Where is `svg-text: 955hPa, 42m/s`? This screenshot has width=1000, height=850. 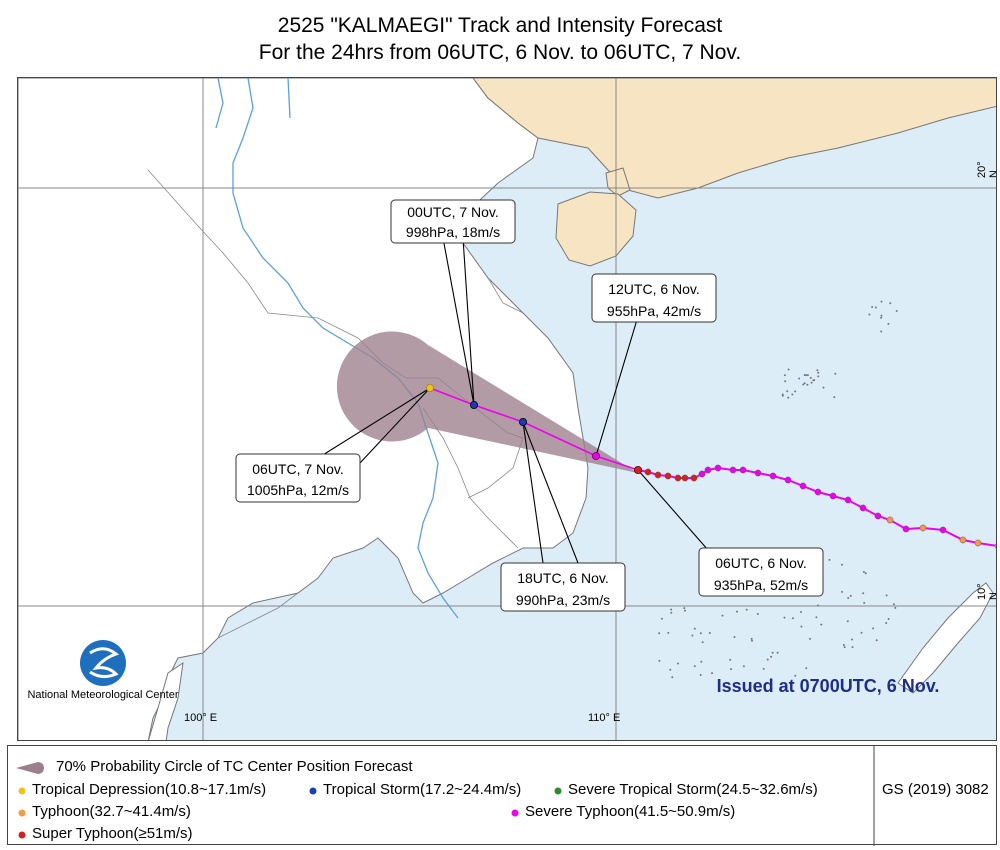
svg-text: 955hPa, 42m/s is located at coordinates (654, 311).